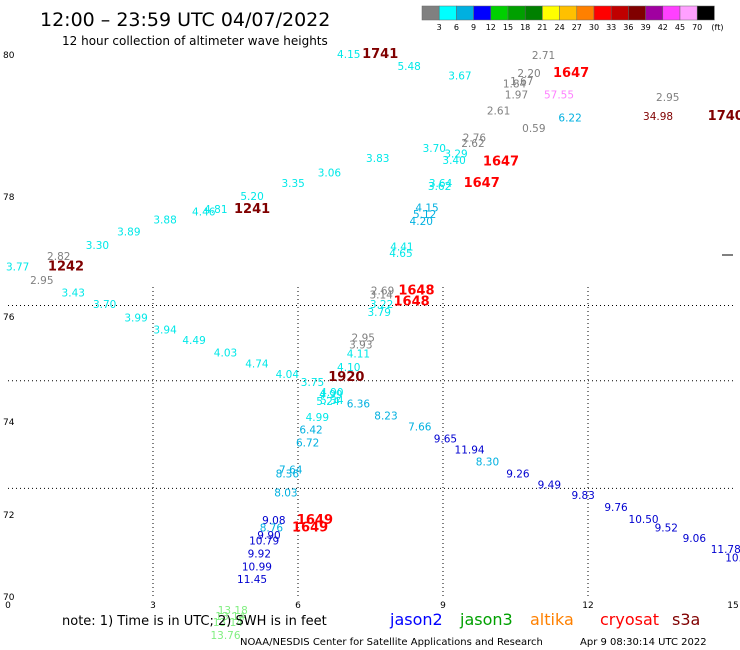 The image size is (740, 650). I want to click on legend-label: 24, so click(560, 27).